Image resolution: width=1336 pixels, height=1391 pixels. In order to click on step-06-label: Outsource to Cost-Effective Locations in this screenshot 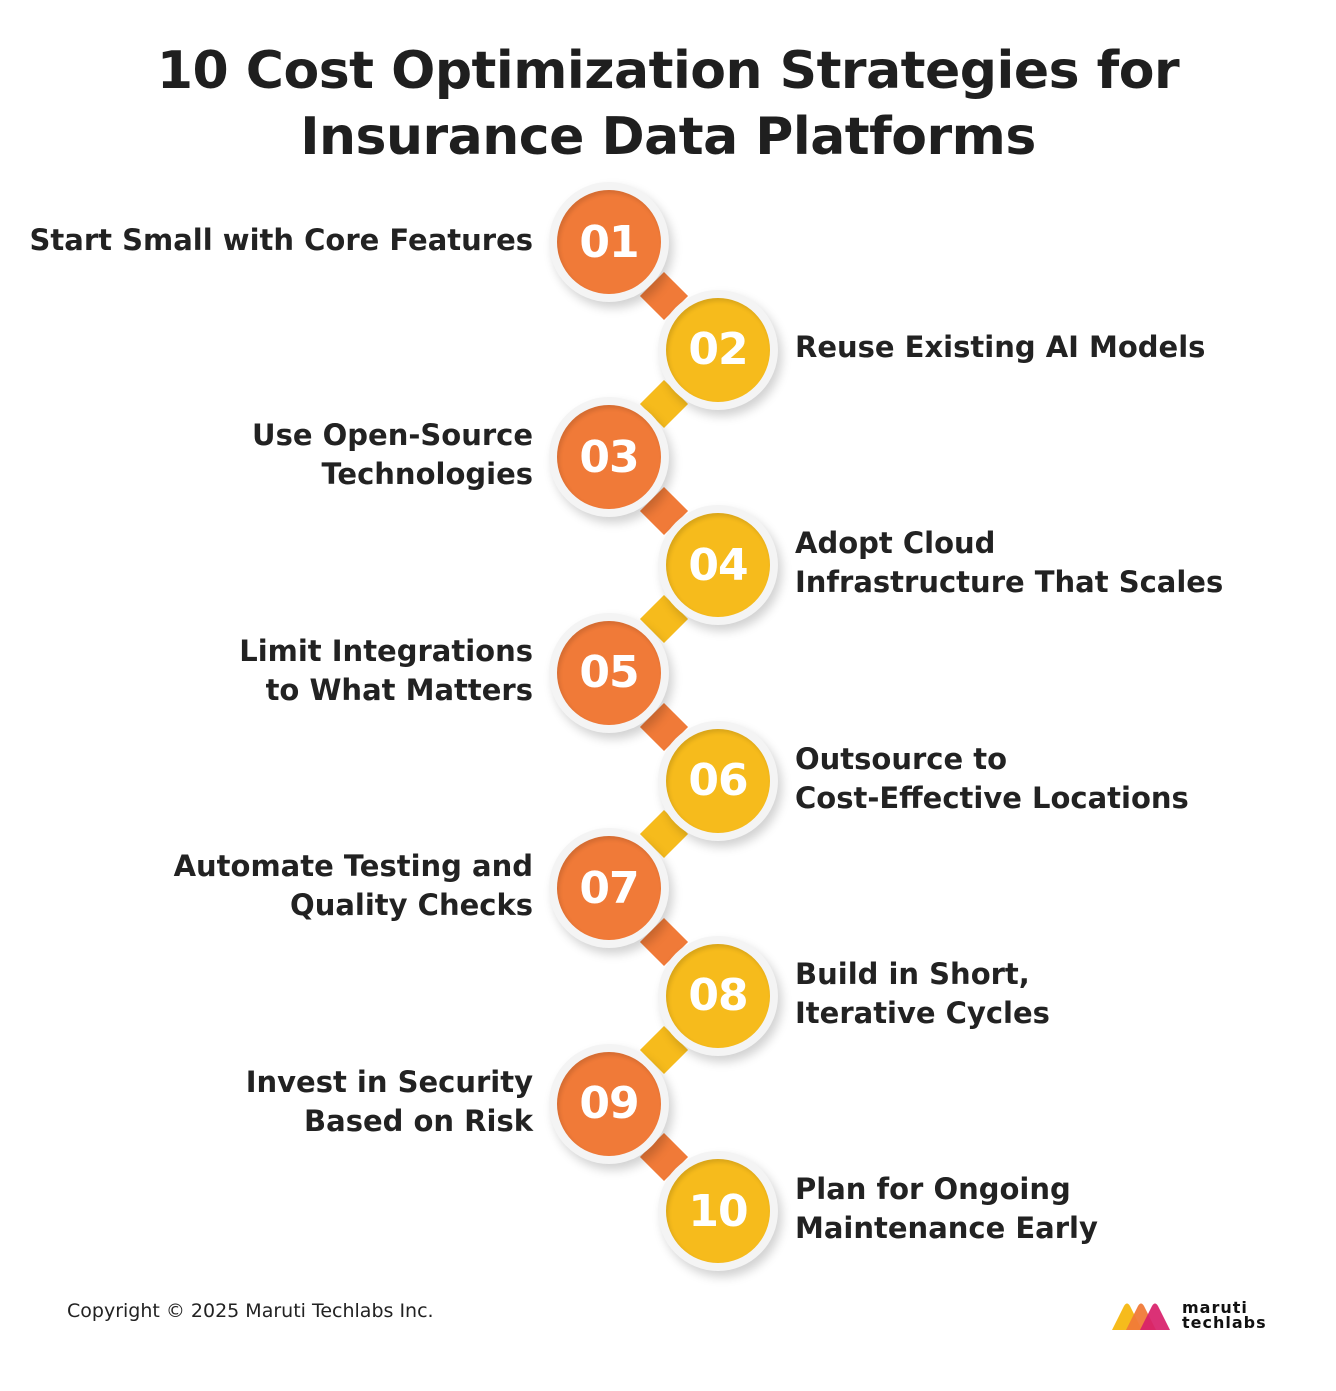, I will do `click(992, 779)`.